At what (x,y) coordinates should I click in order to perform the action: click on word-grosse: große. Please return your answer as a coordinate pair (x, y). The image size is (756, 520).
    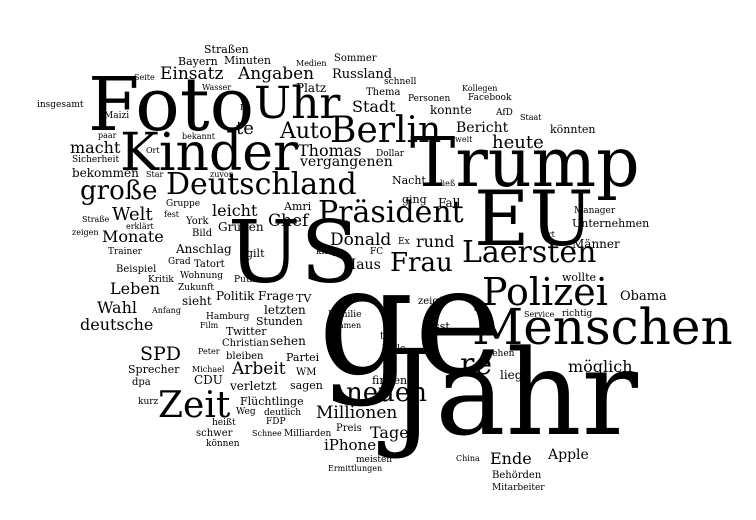
    Looking at the image, I should click on (119, 191).